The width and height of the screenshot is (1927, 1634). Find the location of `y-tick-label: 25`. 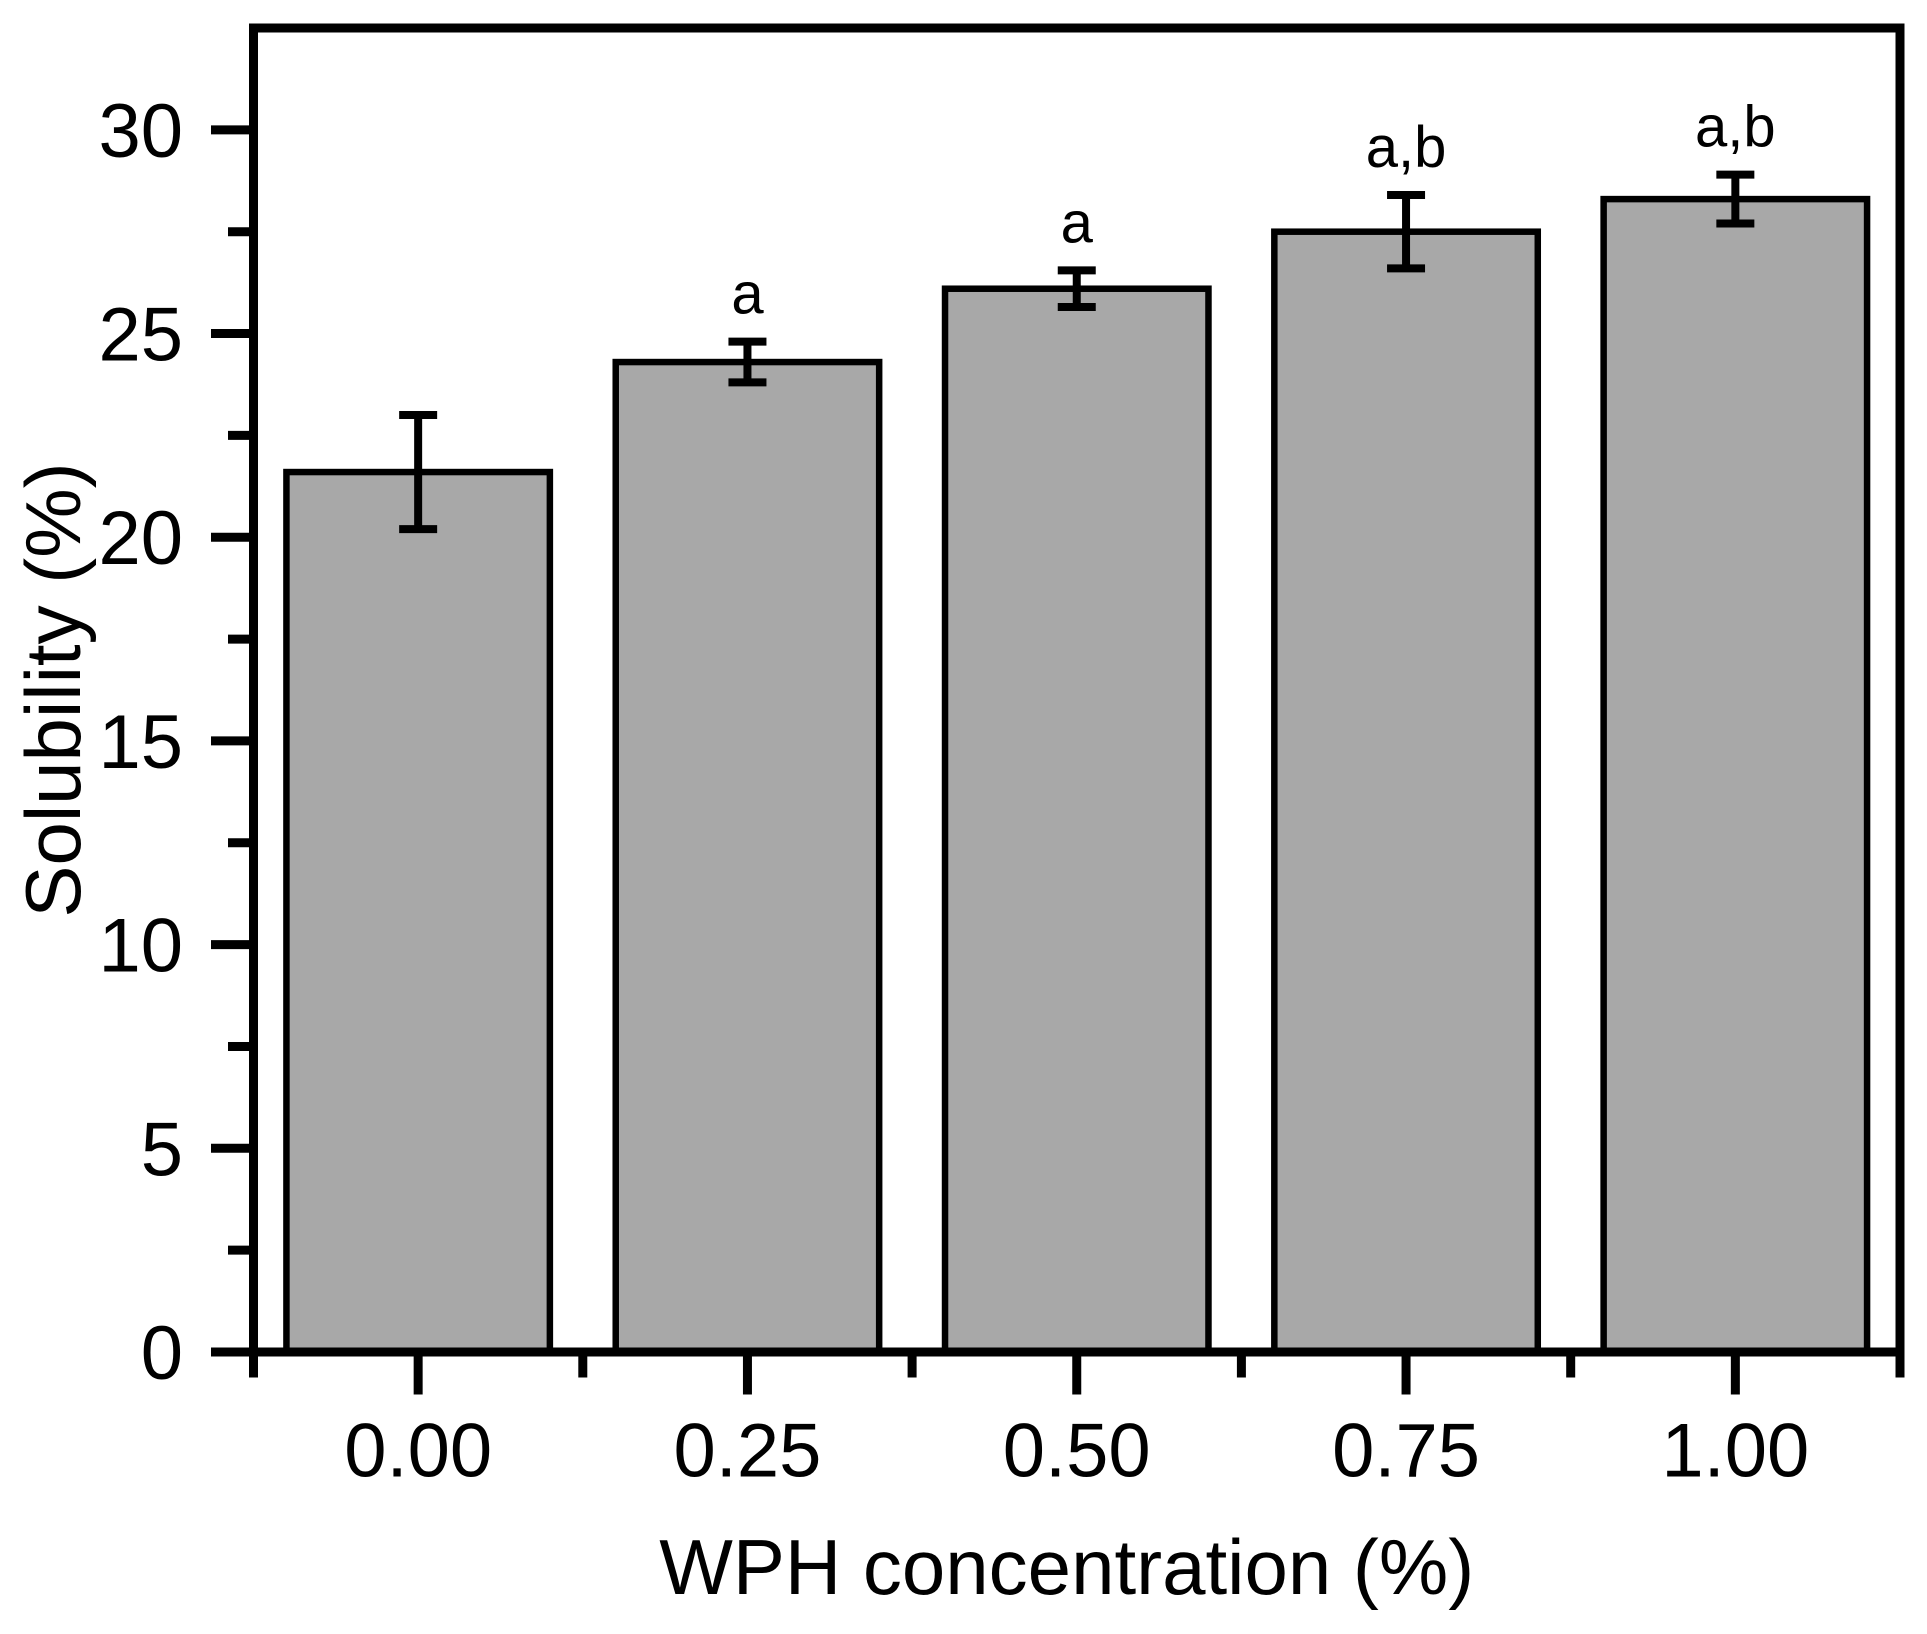

y-tick-label: 25 is located at coordinates (140, 335).